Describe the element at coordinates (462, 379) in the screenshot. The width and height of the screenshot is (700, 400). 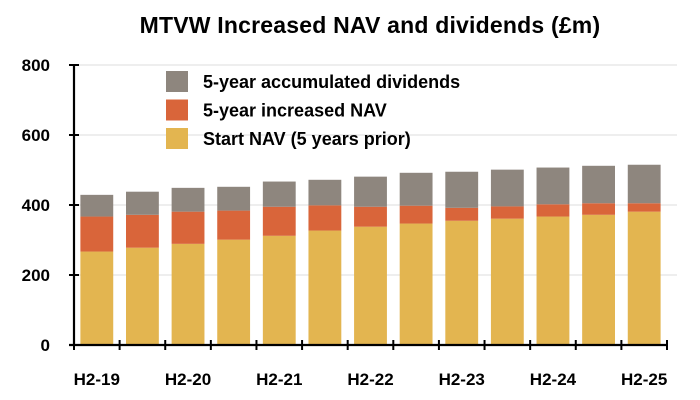
I see `x-tick-label: H2-23` at that location.